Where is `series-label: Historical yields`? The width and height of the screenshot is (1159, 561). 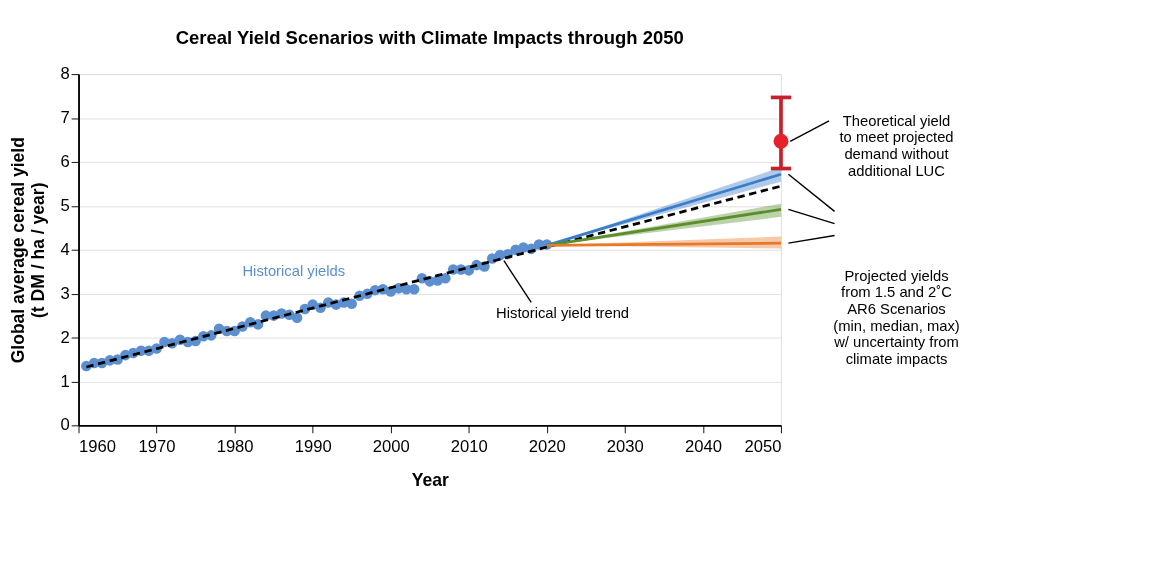
series-label: Historical yields is located at coordinates (294, 271).